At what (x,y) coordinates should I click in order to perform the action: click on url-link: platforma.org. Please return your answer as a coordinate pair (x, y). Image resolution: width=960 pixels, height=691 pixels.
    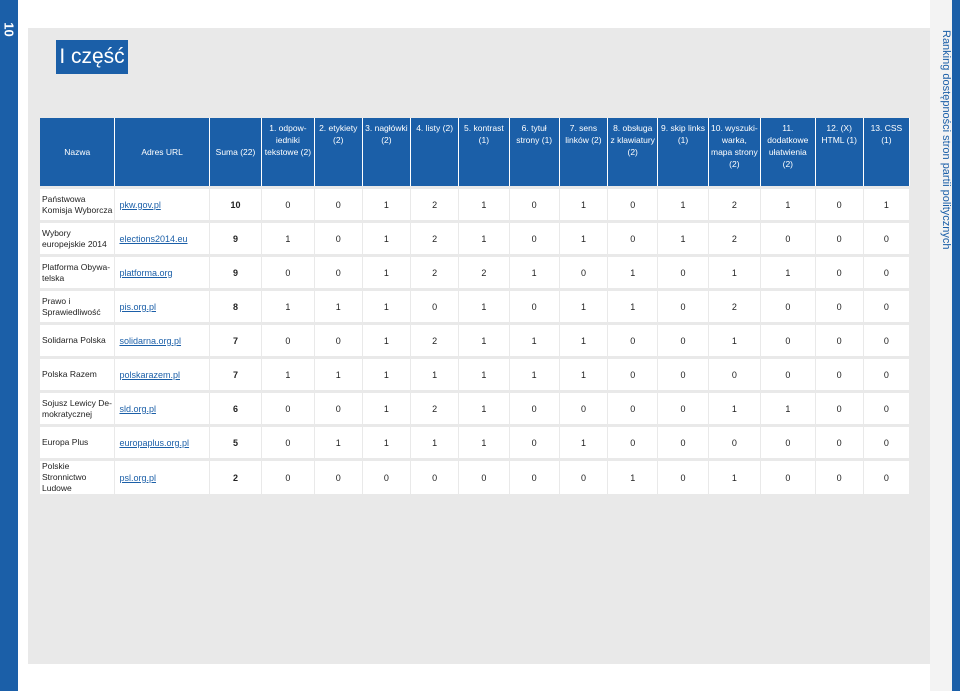
    Looking at the image, I should click on (146, 272).